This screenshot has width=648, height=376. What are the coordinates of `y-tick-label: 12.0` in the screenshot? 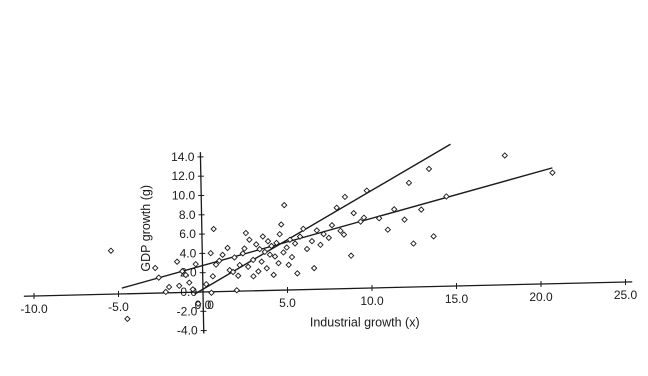 It's located at (183, 176).